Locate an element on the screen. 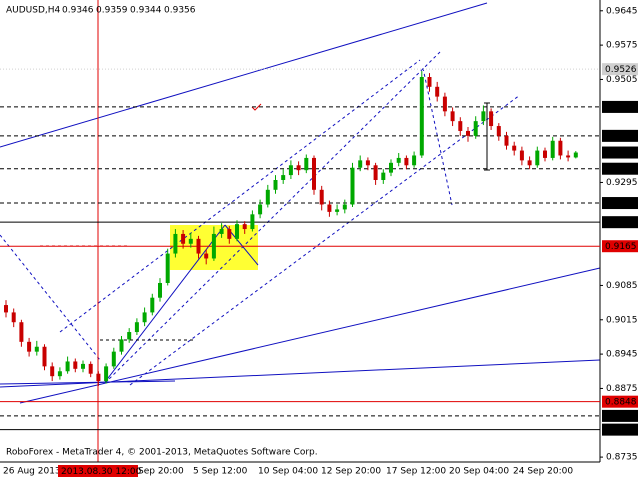 The height and width of the screenshot is (480, 640). header-value: 0.9359 is located at coordinates (112, 11).